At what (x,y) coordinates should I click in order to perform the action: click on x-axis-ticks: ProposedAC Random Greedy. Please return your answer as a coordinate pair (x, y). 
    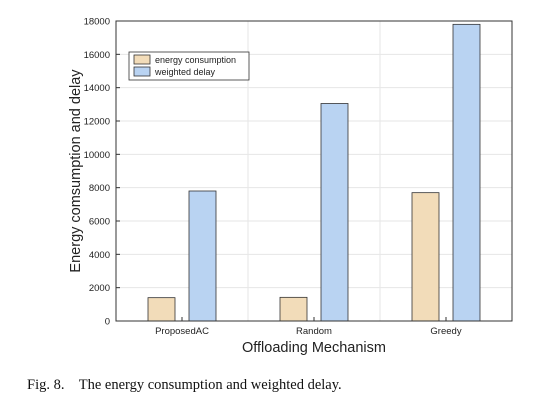
    Looking at the image, I should click on (308, 327).